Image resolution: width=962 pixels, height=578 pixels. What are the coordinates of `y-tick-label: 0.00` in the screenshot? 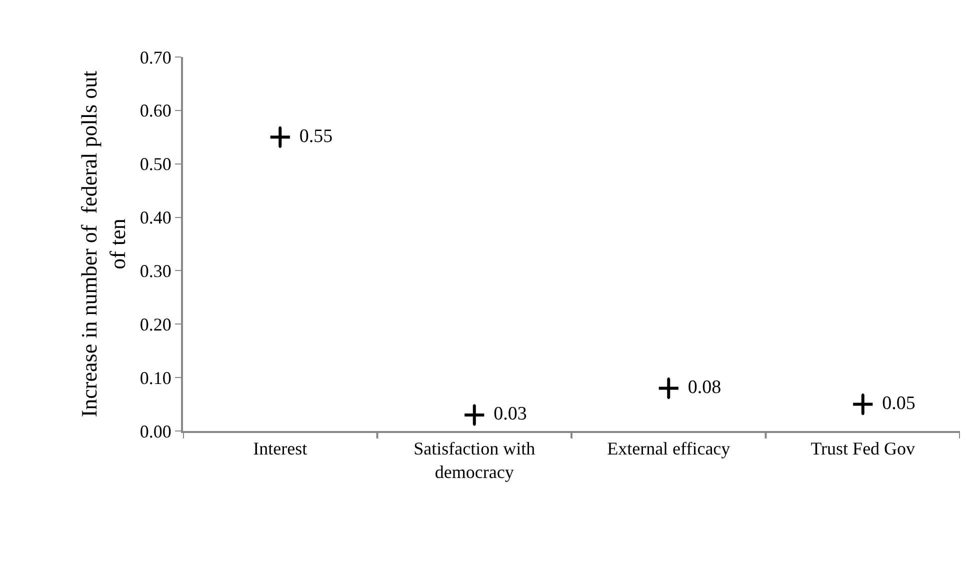 It's located at (156, 431).